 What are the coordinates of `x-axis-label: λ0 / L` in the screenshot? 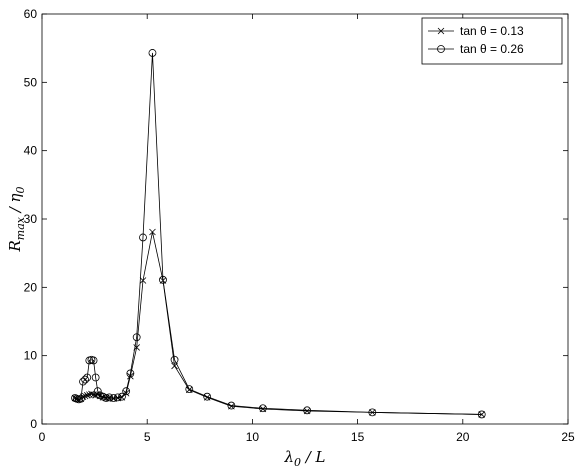 It's located at (304, 458).